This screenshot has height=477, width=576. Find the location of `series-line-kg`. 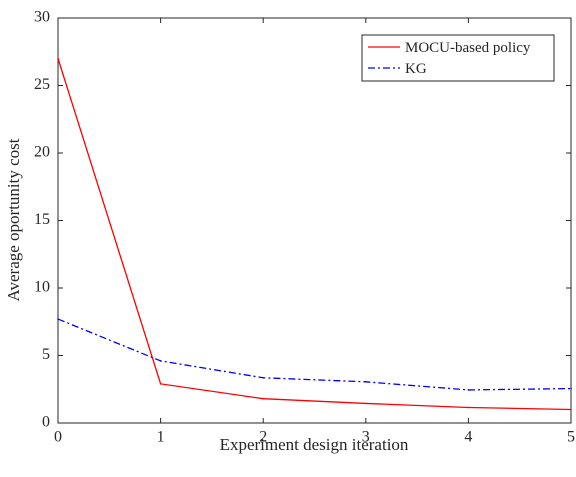

series-line-kg is located at coordinates (314, 354).